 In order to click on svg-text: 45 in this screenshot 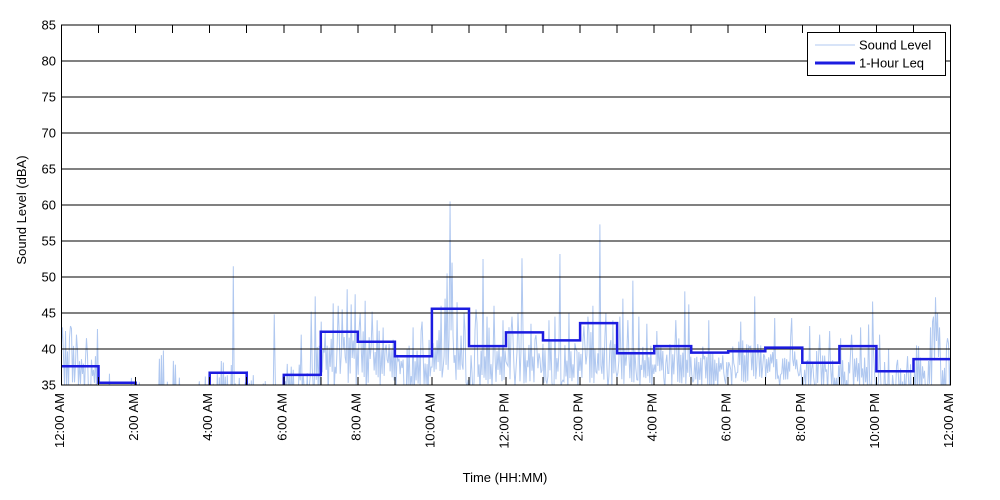, I will do `click(49, 313)`.